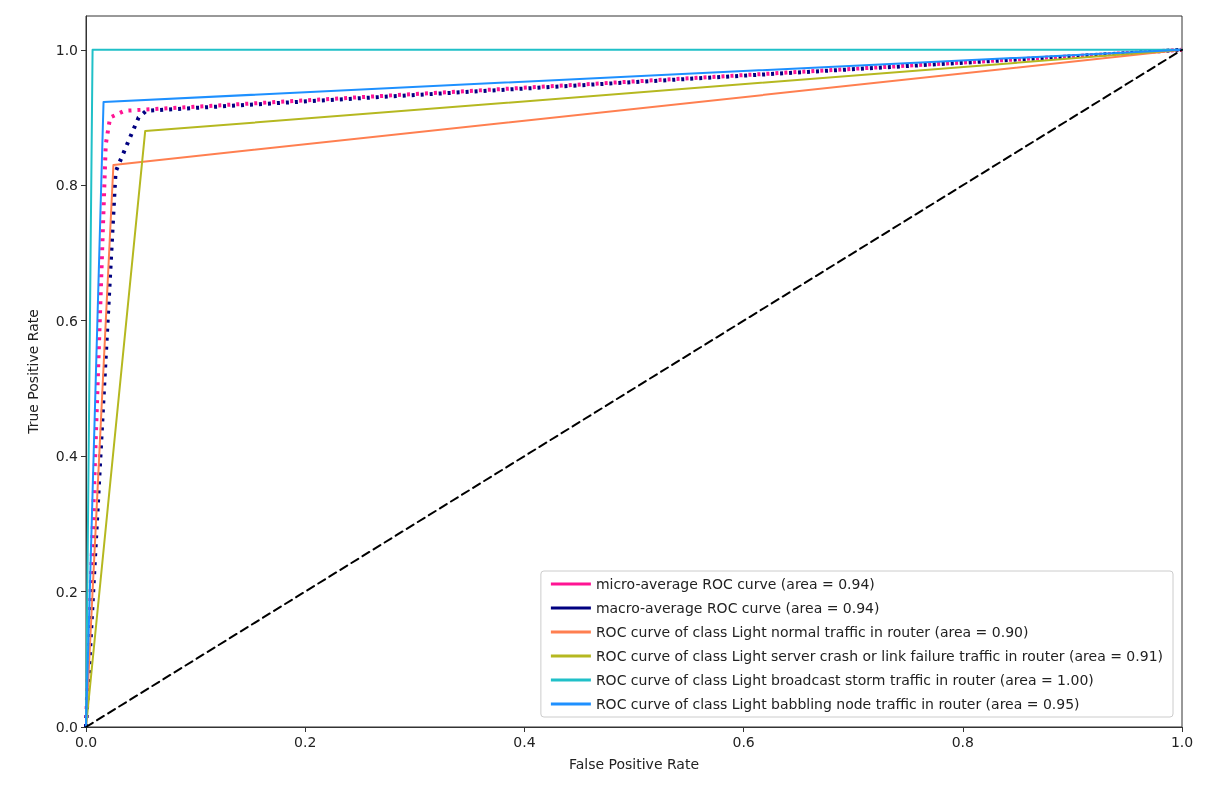  I want to click on y-tick-label: 0.8, so click(66, 185).